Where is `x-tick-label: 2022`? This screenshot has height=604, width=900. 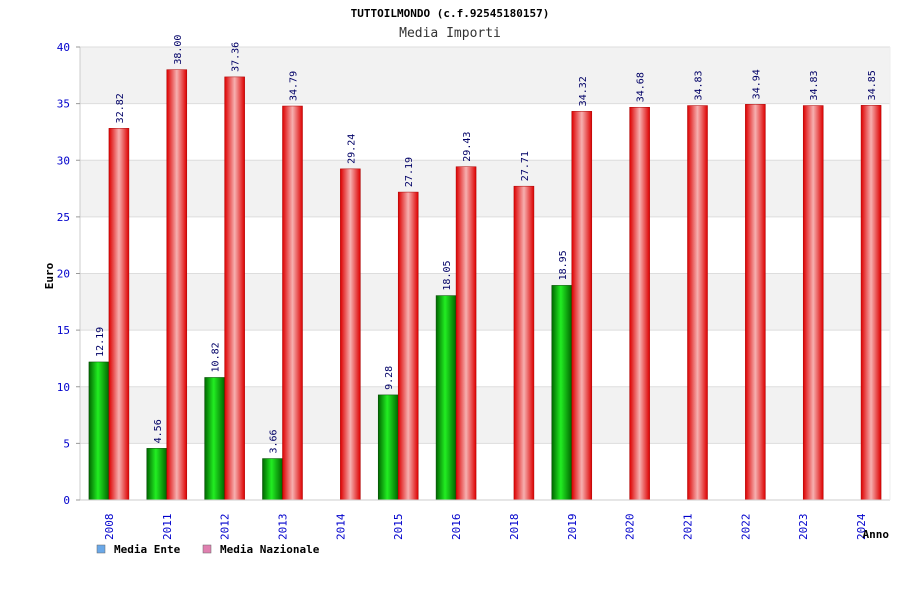 x-tick-label: 2022 is located at coordinates (745, 527).